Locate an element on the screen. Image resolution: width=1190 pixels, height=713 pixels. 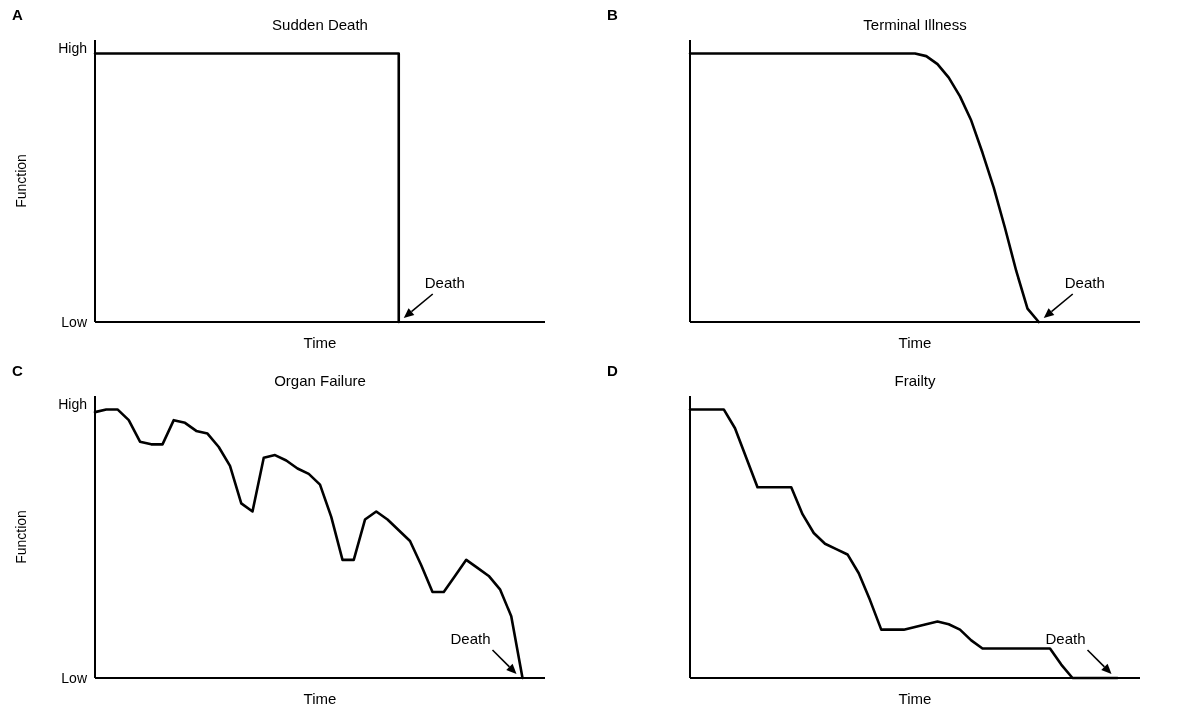
text: A is located at coordinates (17, 14).